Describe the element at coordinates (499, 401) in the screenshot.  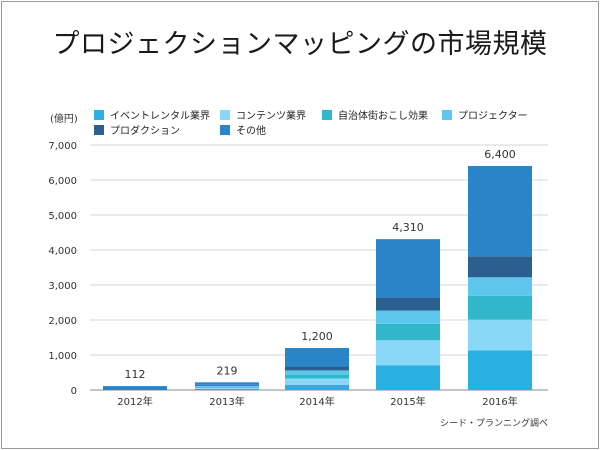
I see `x-tick-label: 2016年` at that location.